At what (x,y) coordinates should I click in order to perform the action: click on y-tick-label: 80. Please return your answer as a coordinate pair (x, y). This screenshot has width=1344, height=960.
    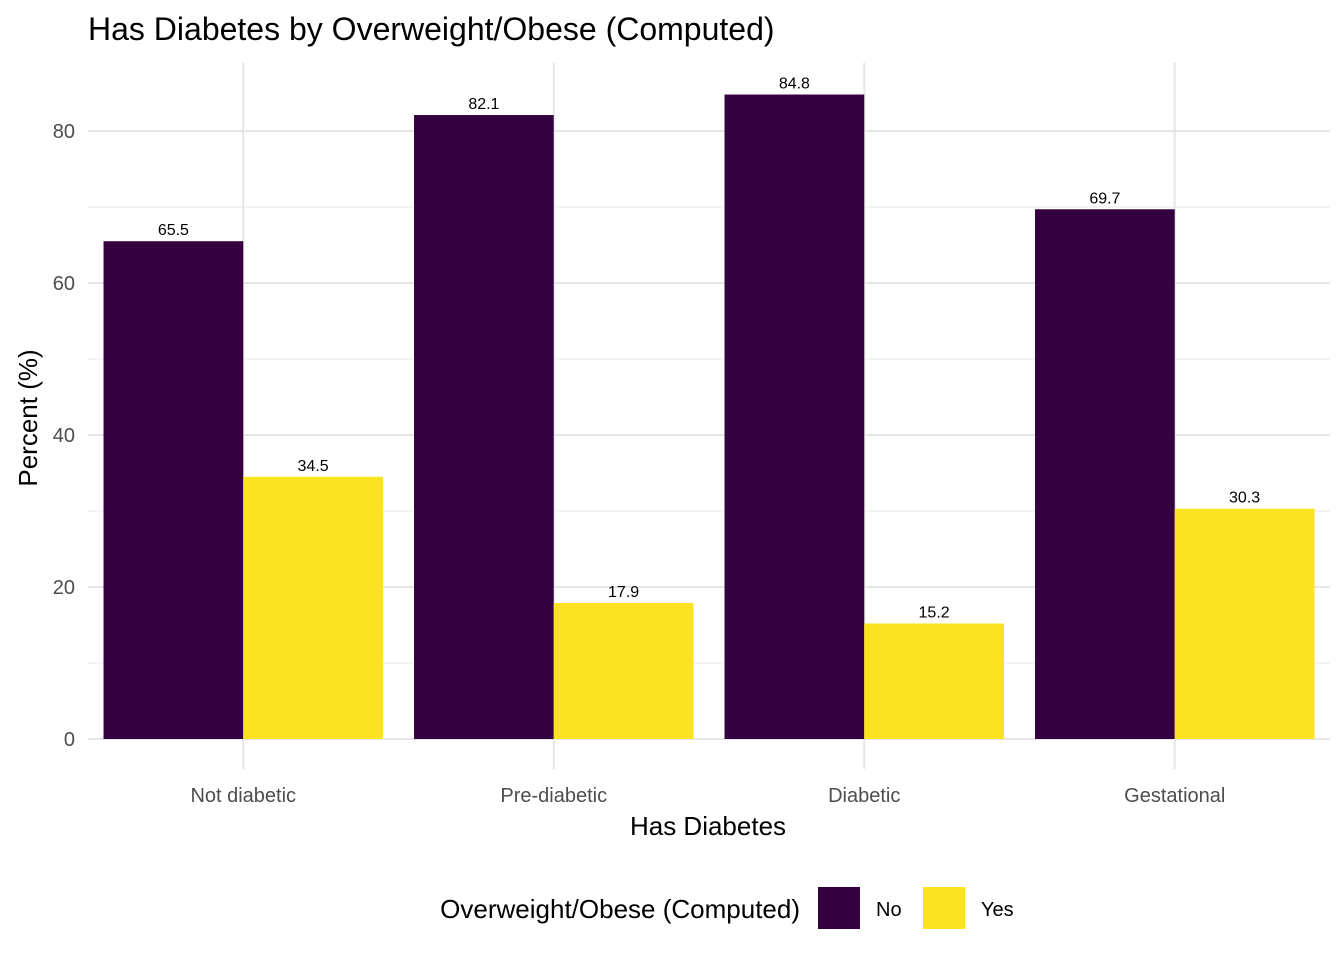
    Looking at the image, I should click on (64, 132).